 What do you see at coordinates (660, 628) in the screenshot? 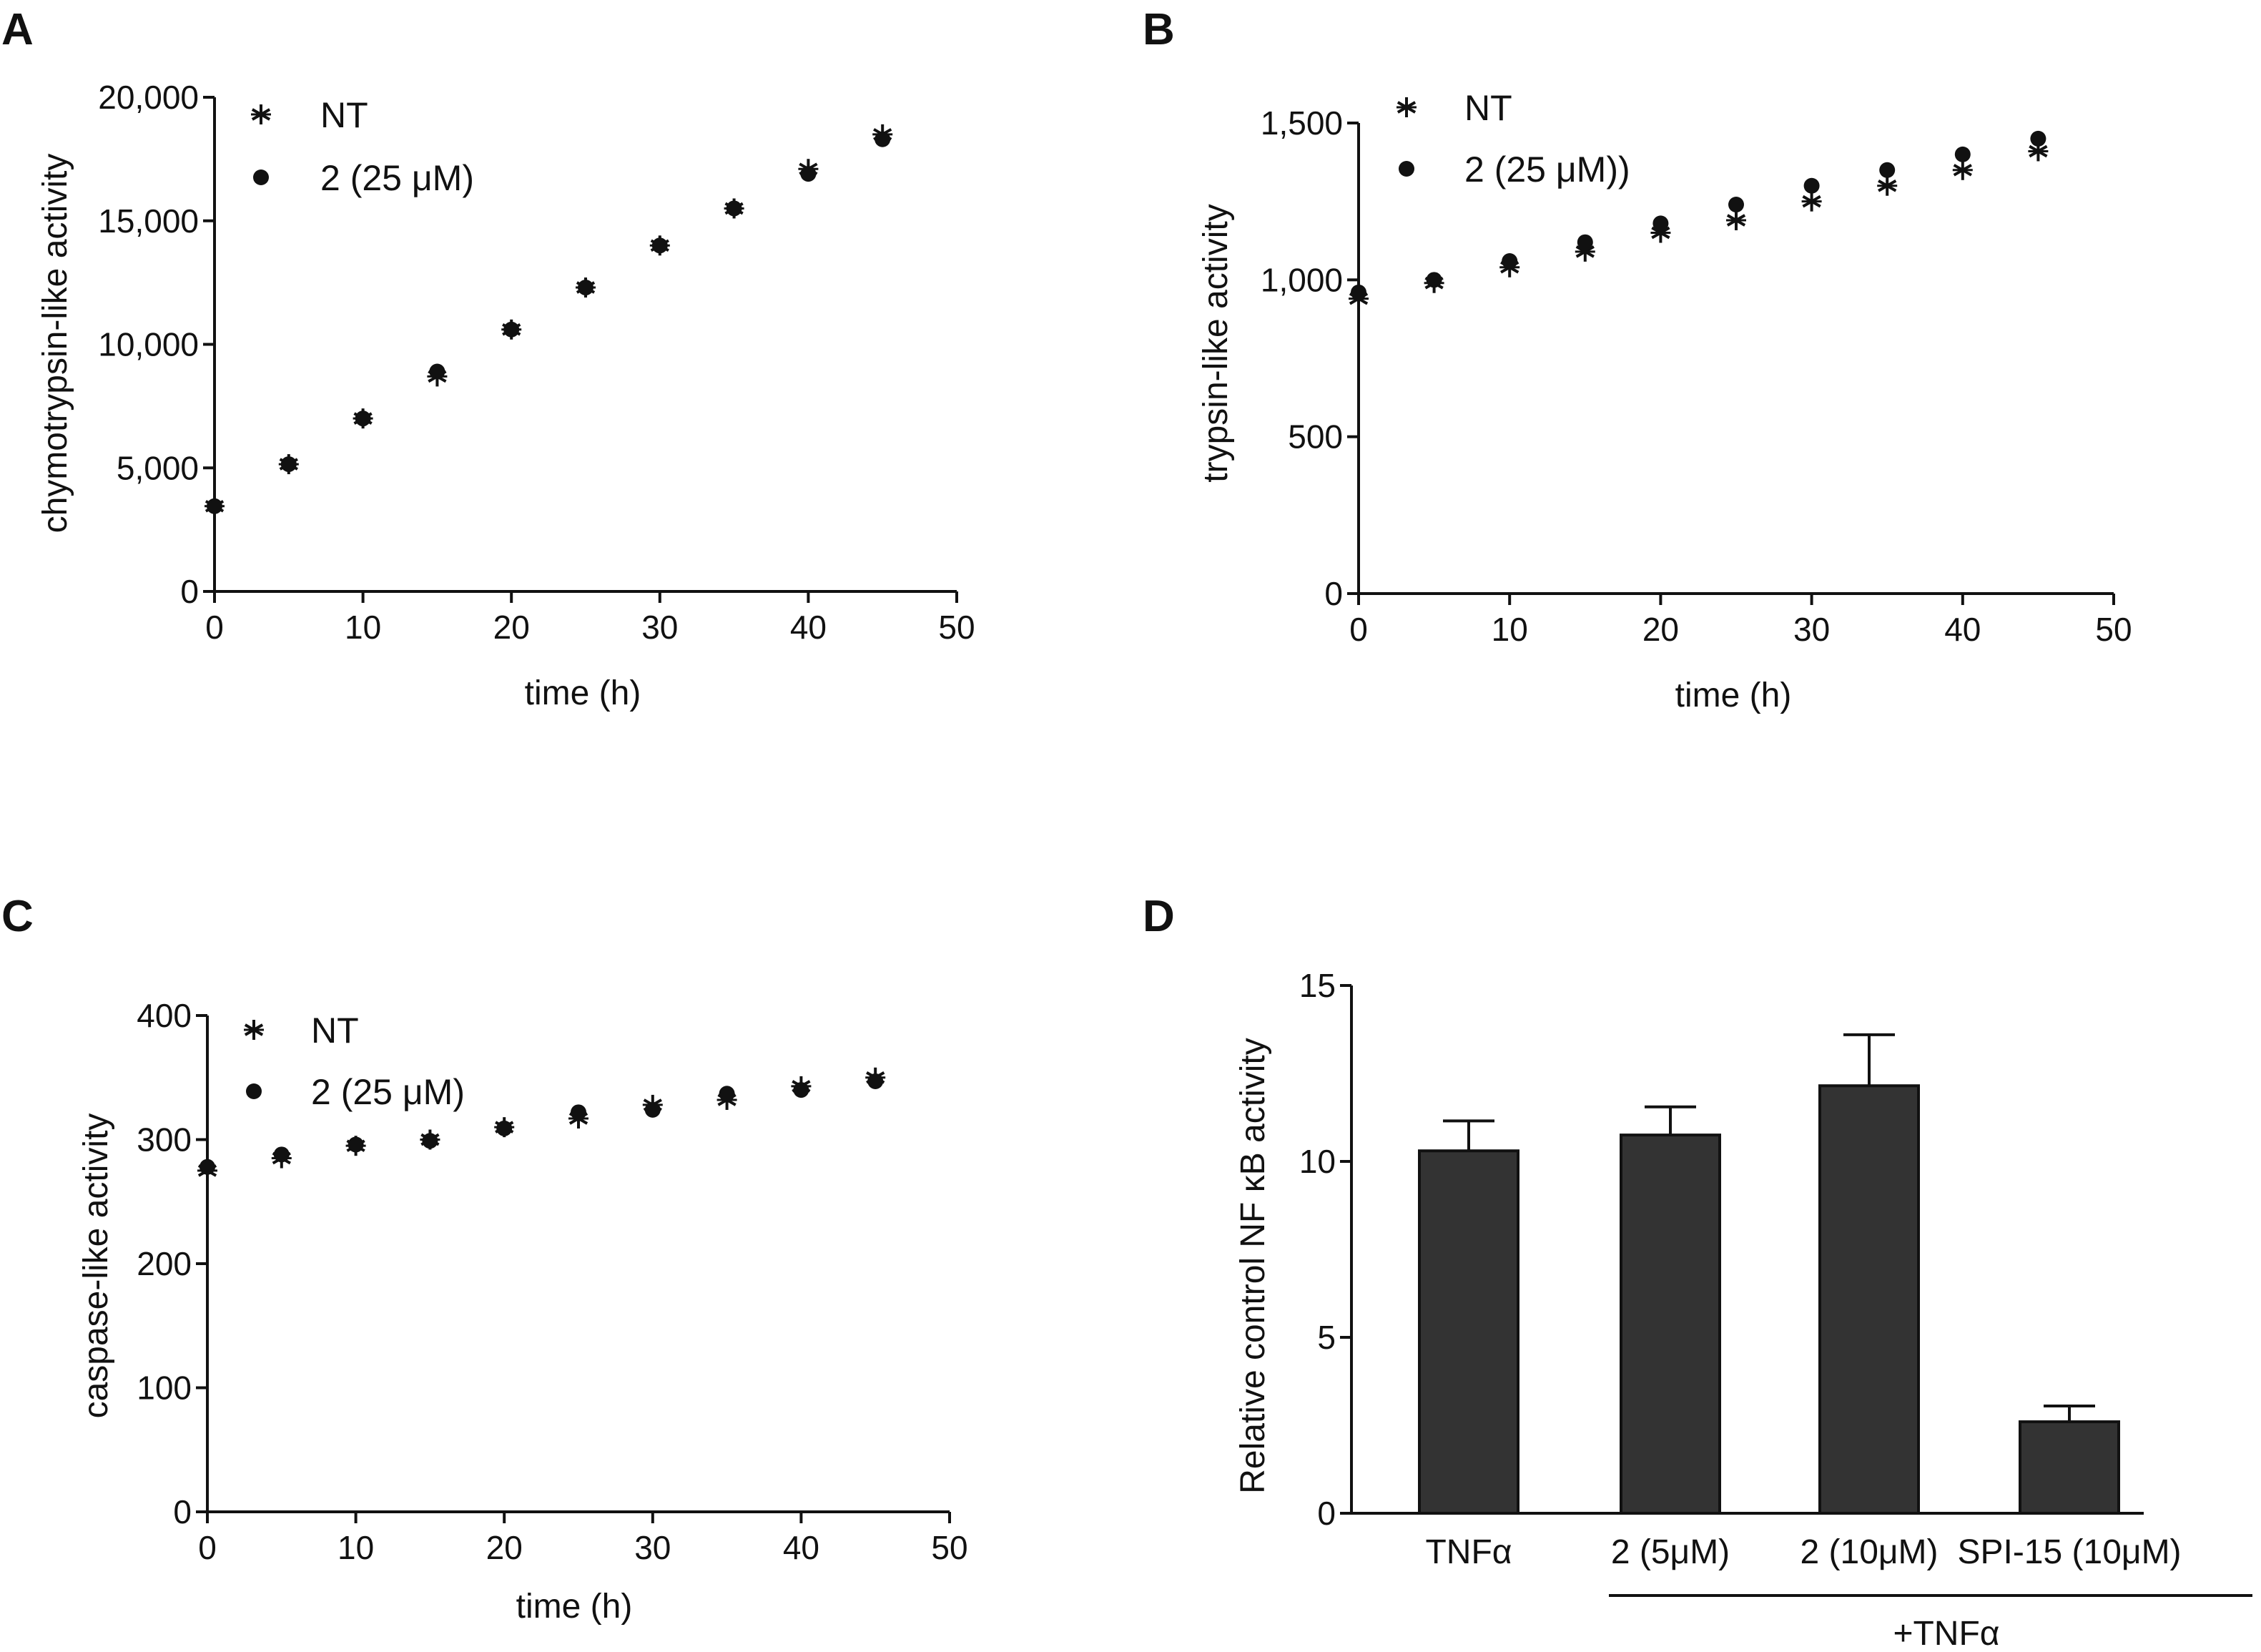
I see `panel-a-x-tick-label: 30` at bounding box center [660, 628].